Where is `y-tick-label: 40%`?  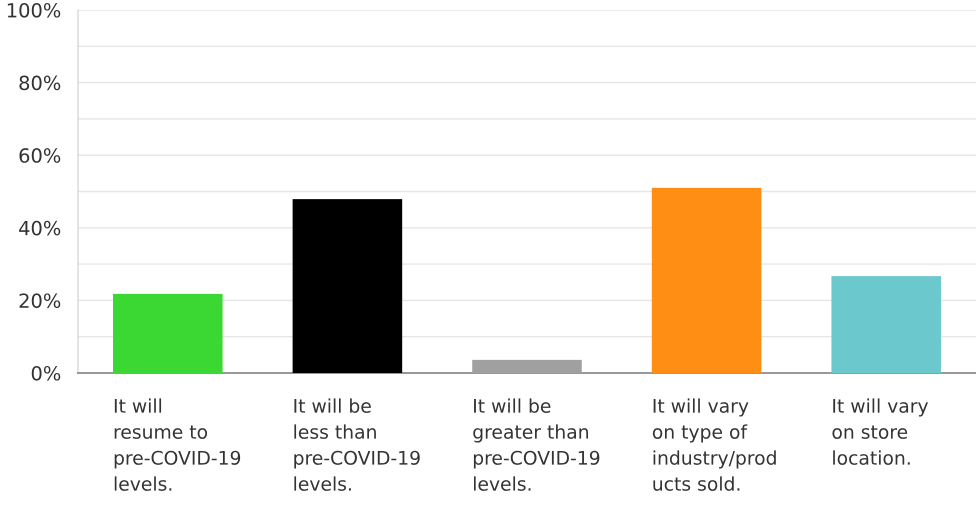 y-tick-label: 40% is located at coordinates (39, 228).